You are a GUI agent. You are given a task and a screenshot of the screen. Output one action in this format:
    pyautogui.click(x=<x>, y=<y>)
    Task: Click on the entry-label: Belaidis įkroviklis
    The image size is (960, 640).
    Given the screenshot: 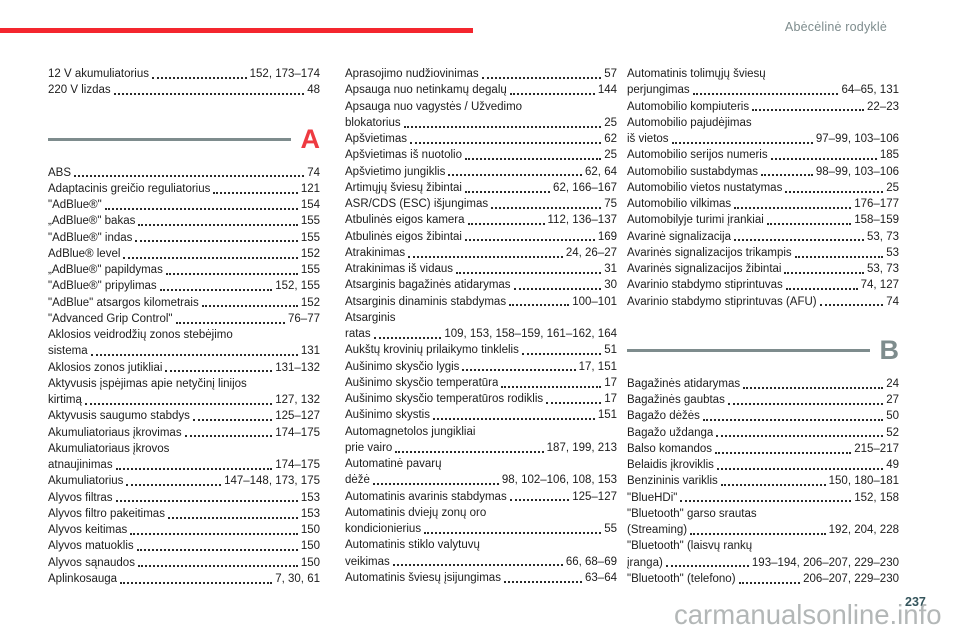 What is the action you would take?
    pyautogui.click(x=670, y=465)
    